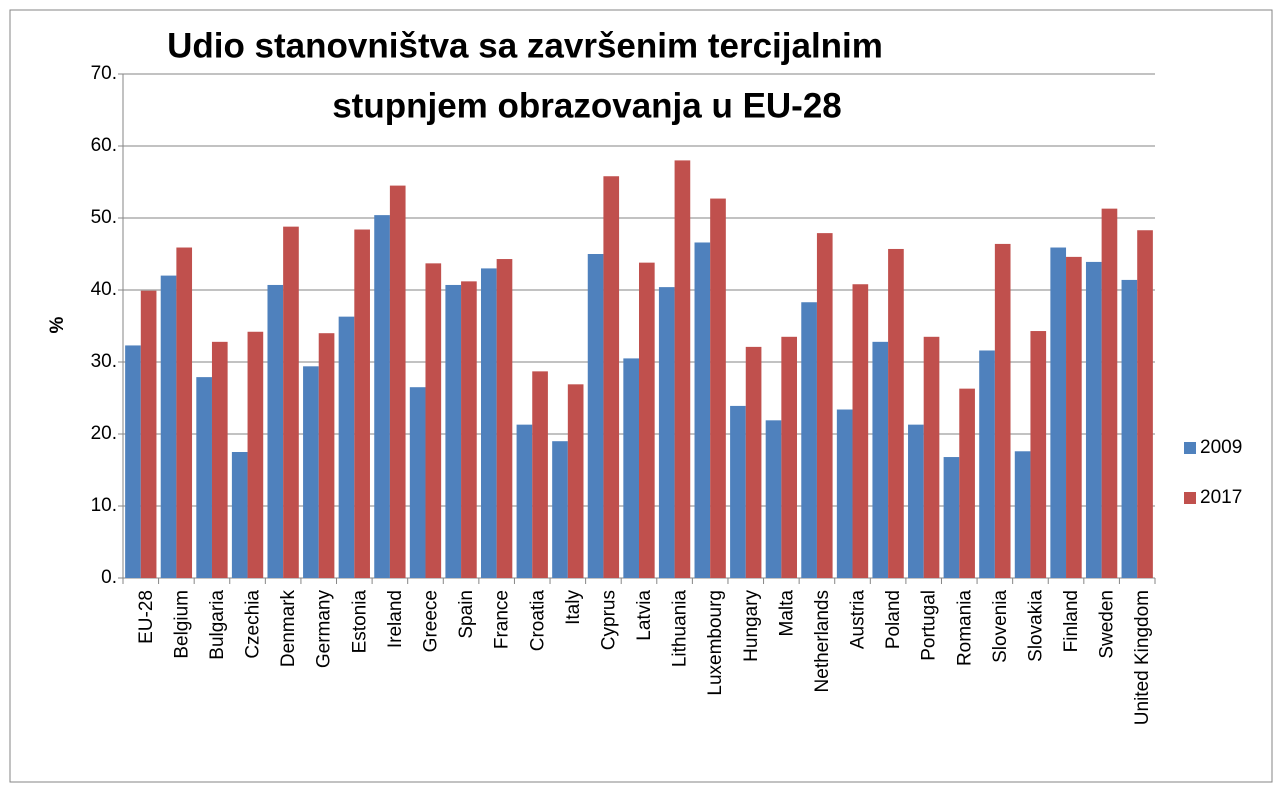 This screenshot has height=793, width=1283. Describe the element at coordinates (822, 641) in the screenshot. I see `x-tick-label: Netherlands` at that location.